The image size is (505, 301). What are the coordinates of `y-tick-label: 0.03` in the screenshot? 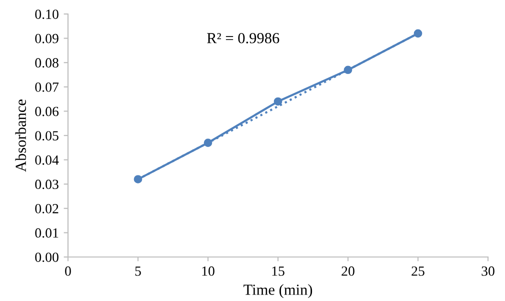 It's located at (46, 185).